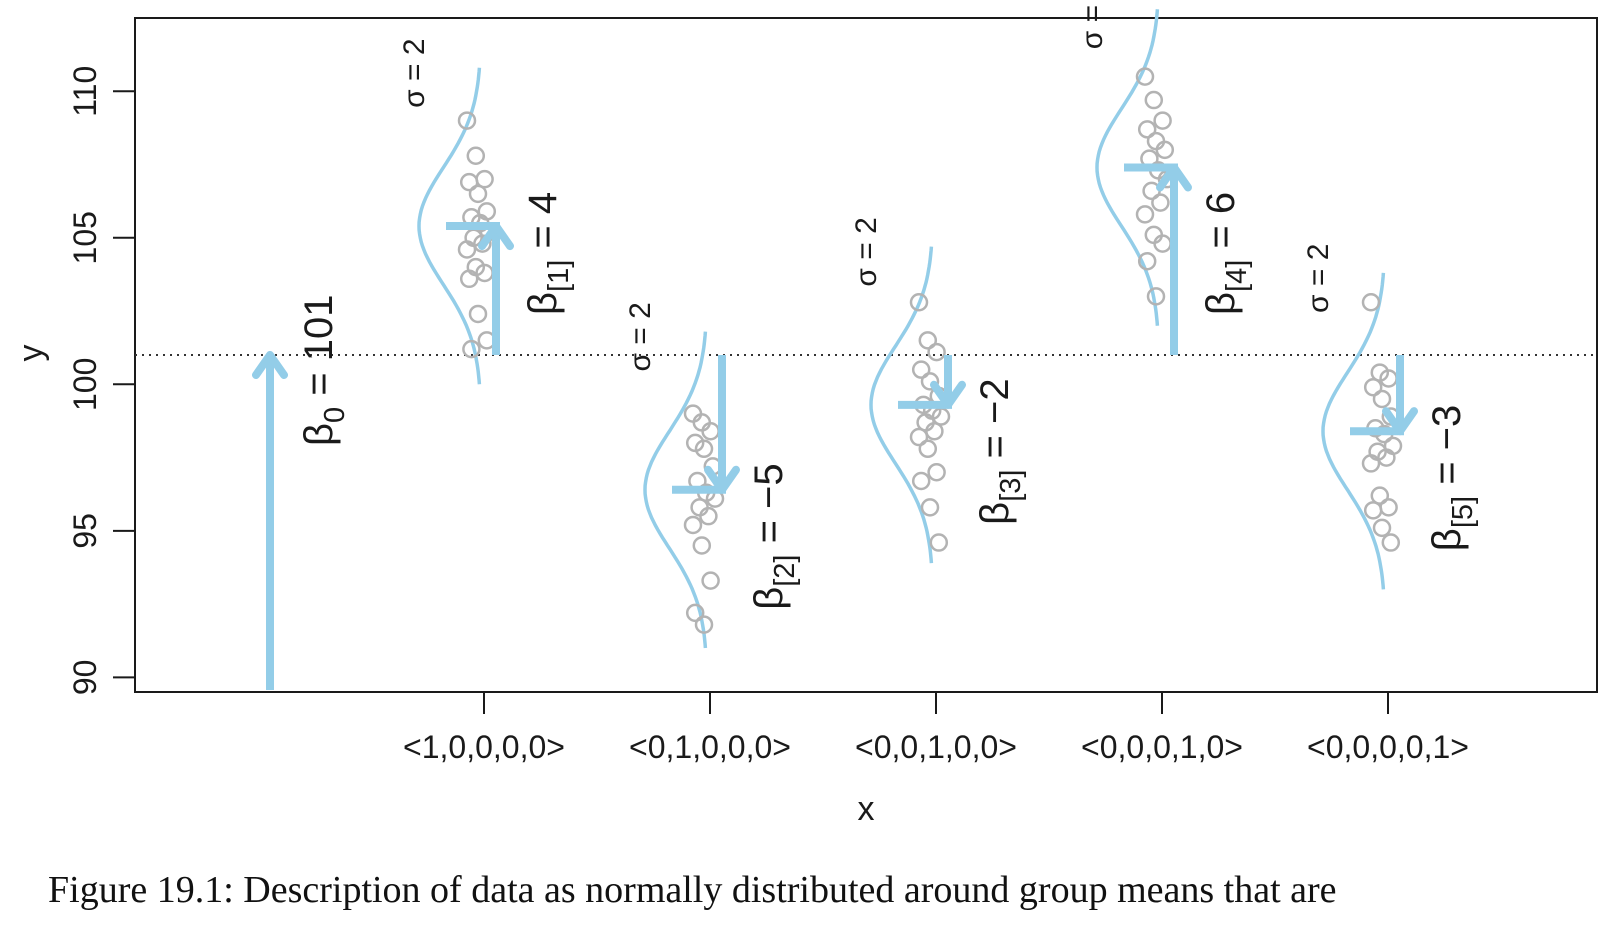 The height and width of the screenshot is (938, 1610). I want to click on y-tick-label-110: 110, so click(85, 91).